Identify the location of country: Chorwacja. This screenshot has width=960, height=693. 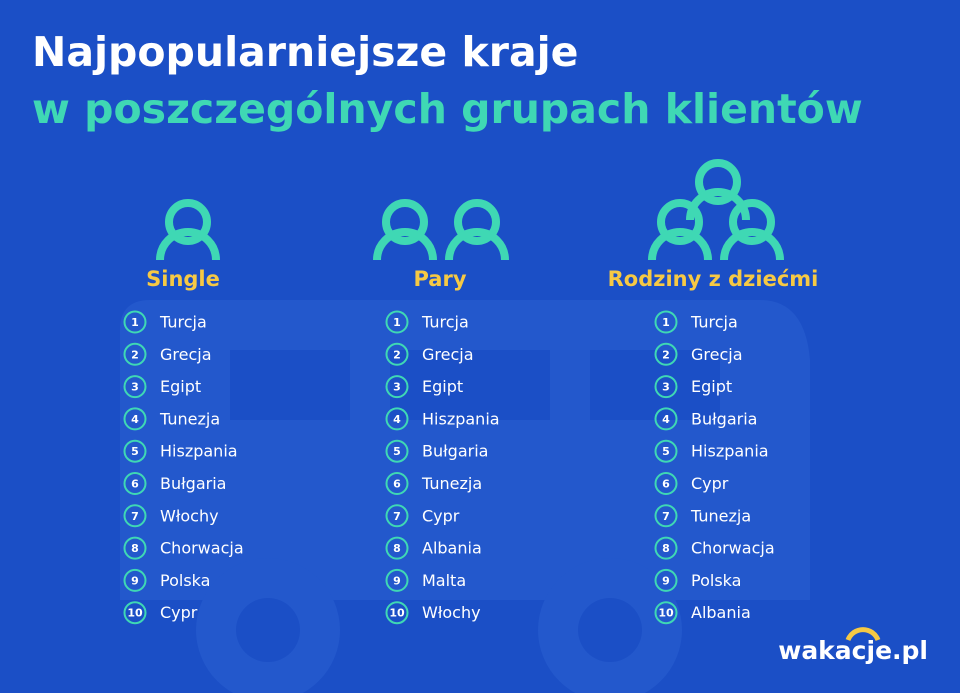
(202, 548).